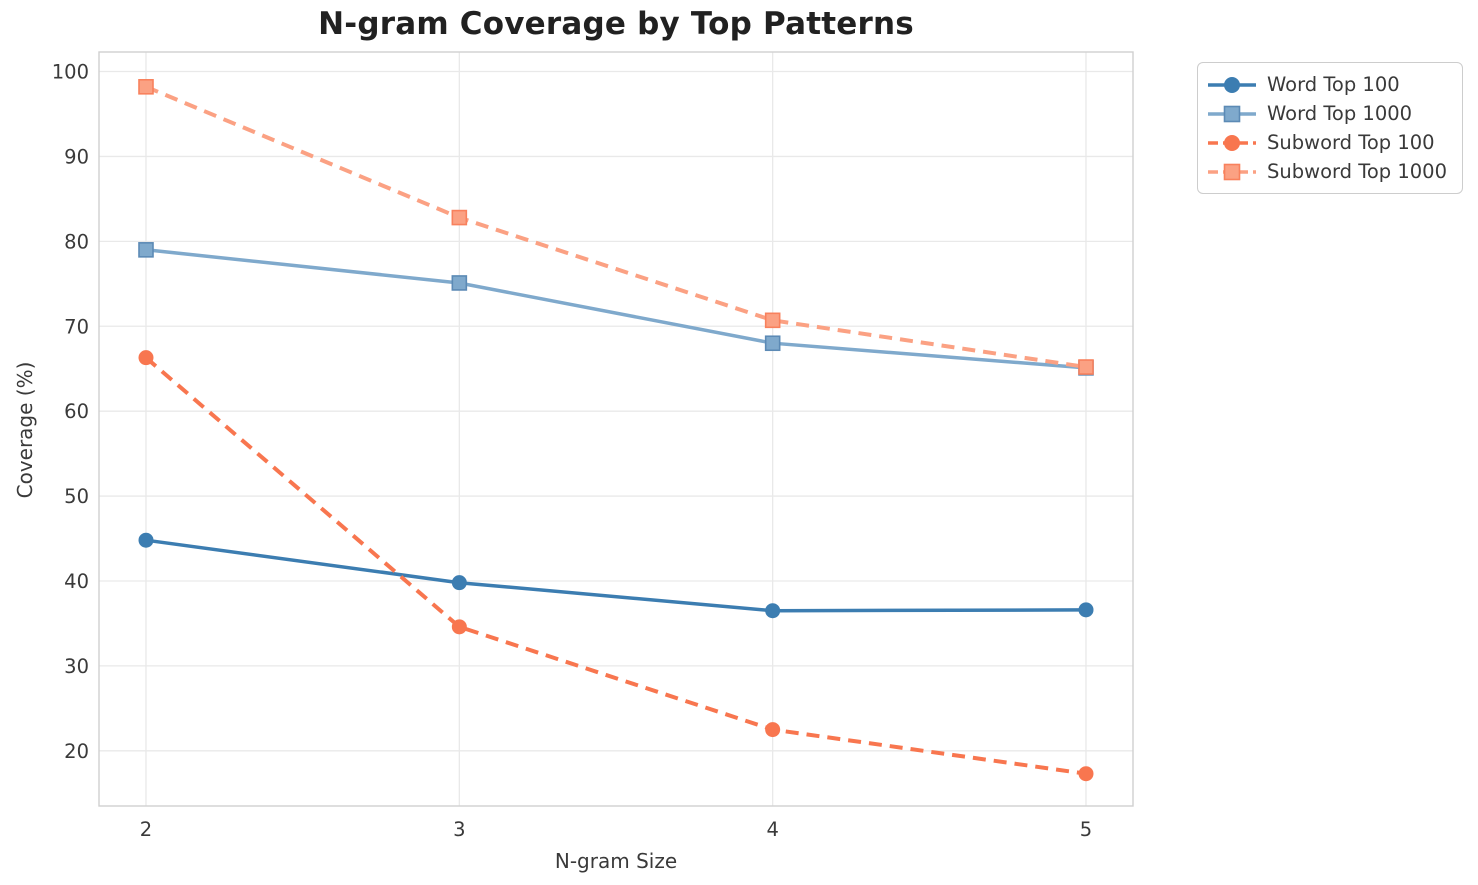  What do you see at coordinates (1086, 829) in the screenshot?
I see `x-tick-label: 5` at bounding box center [1086, 829].